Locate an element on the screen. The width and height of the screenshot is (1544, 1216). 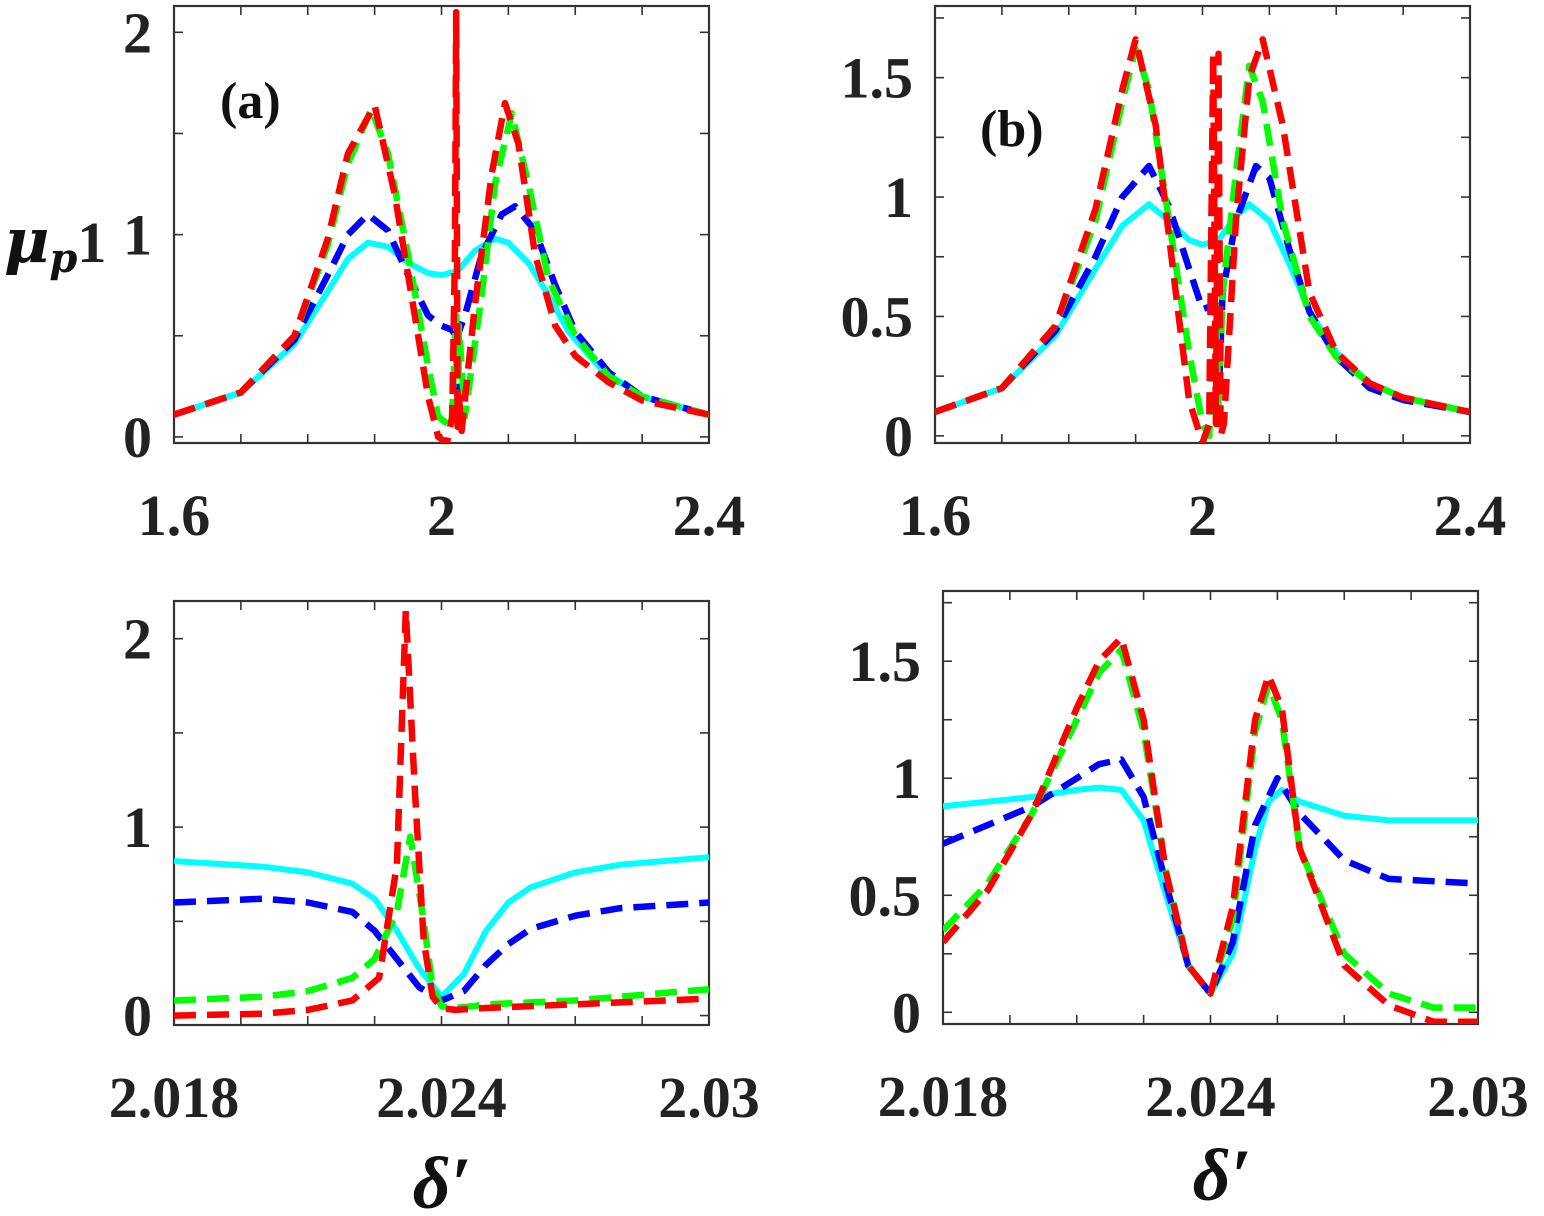
panel-label-a: (a) is located at coordinates (250, 101).